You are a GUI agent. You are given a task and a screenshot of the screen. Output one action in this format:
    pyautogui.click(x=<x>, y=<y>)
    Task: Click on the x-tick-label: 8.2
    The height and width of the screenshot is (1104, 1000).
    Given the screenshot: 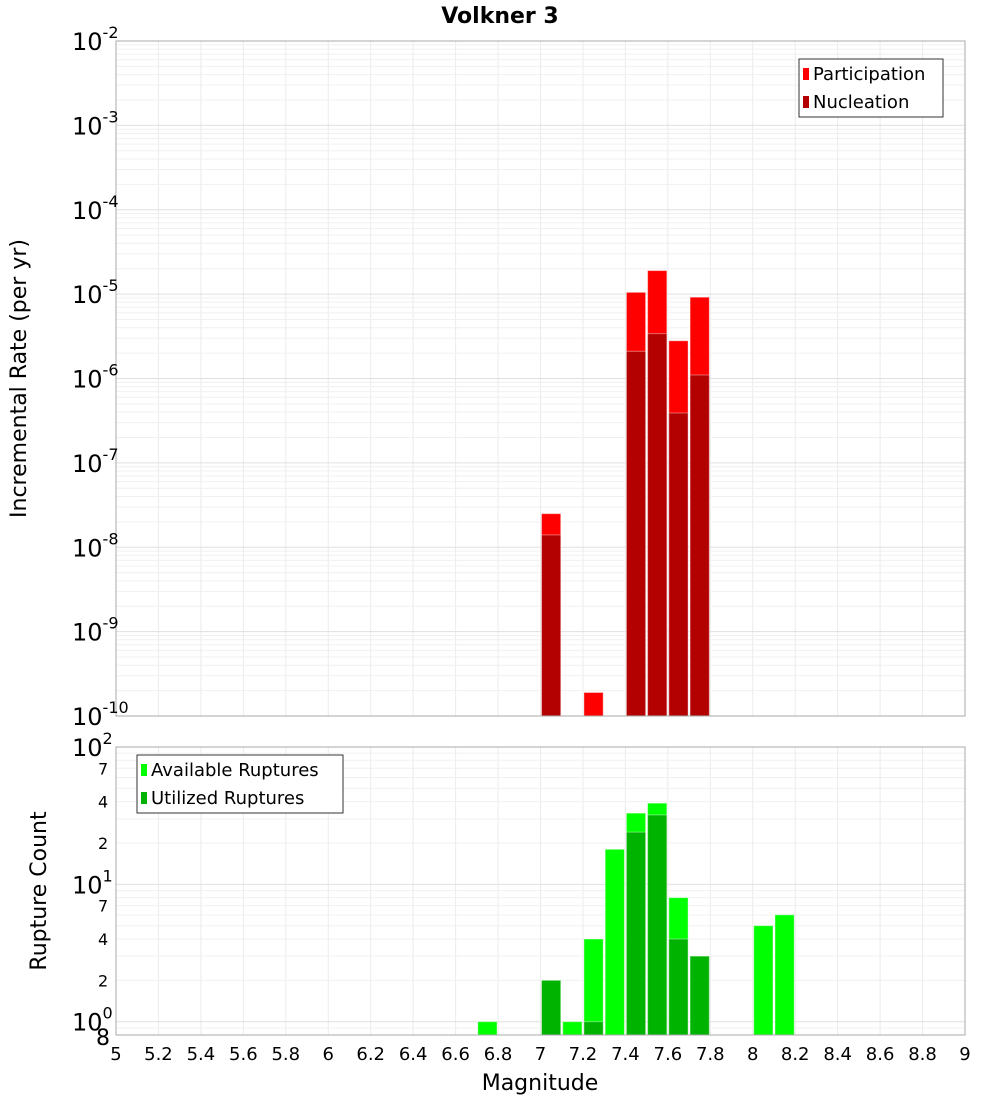 What is the action you would take?
    pyautogui.click(x=795, y=1054)
    